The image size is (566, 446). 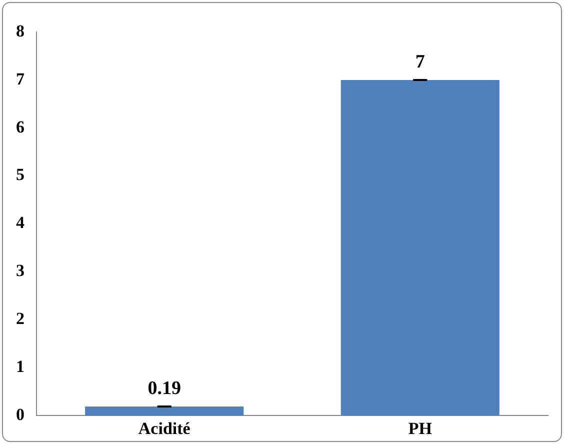 I want to click on data-label: 7, so click(x=420, y=61).